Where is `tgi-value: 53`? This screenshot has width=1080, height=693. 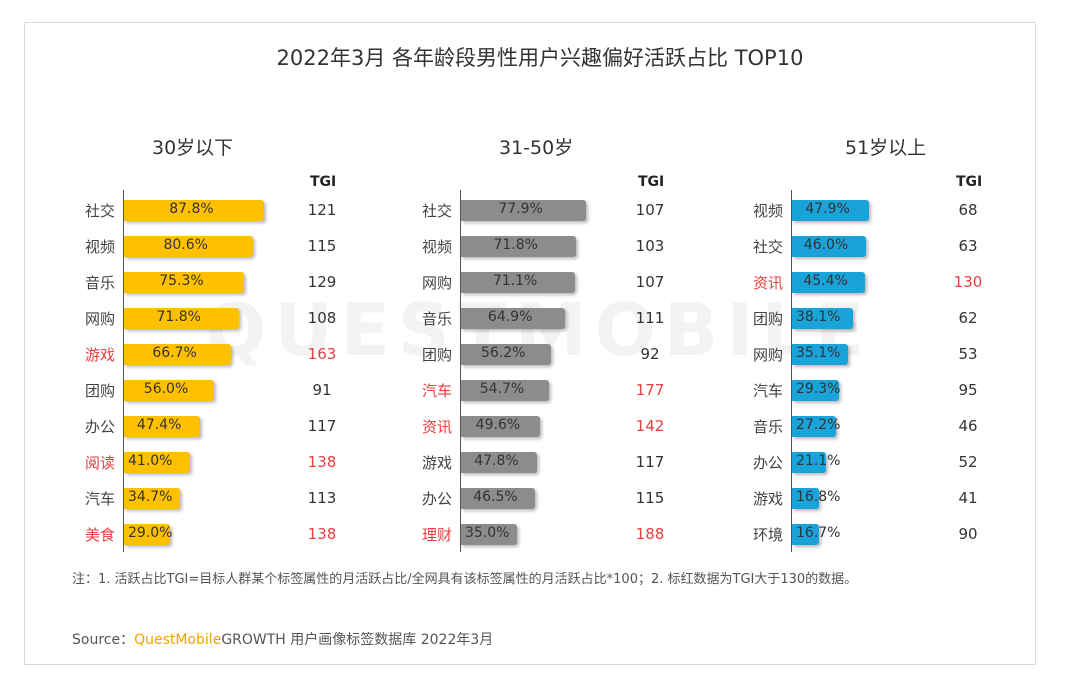 tgi-value: 53 is located at coordinates (968, 354).